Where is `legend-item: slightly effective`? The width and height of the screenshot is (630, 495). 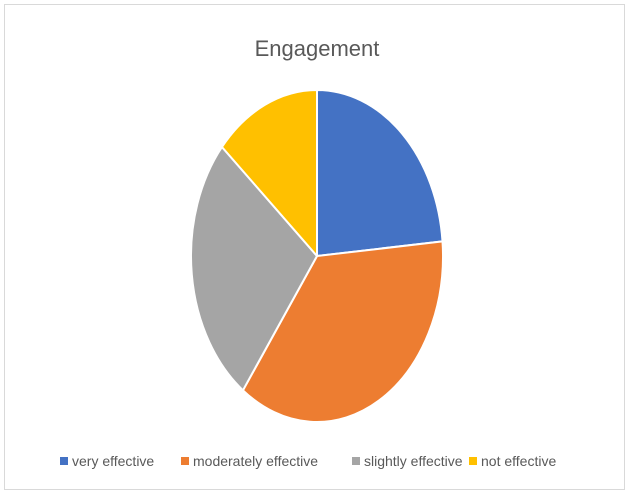
legend-item: slightly effective is located at coordinates (407, 461).